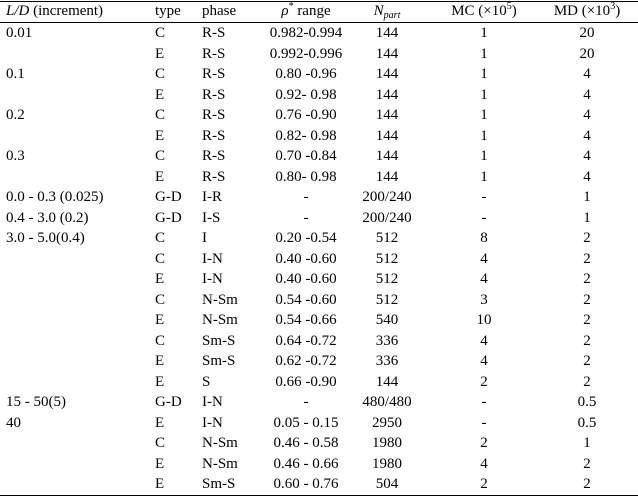 This screenshot has height=499, width=638. I want to click on header-text: MC (×10, so click(479, 11).